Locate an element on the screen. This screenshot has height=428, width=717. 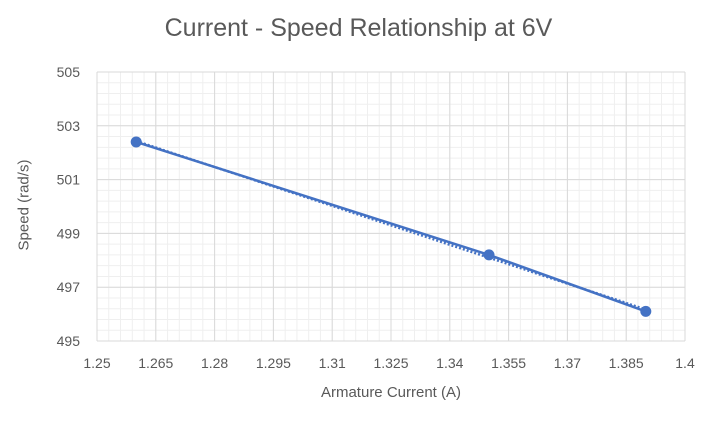
y-tick-label: 503 is located at coordinates (69, 126).